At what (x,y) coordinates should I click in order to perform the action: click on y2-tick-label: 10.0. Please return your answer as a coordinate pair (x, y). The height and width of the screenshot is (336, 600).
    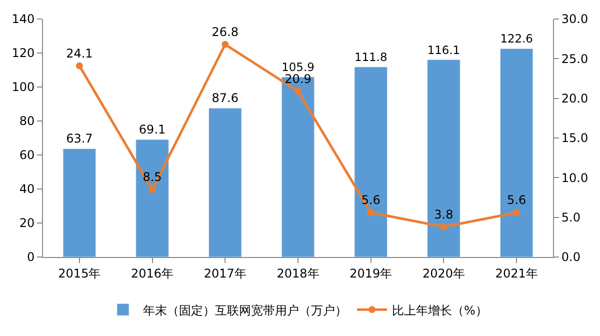
    Looking at the image, I should click on (574, 177).